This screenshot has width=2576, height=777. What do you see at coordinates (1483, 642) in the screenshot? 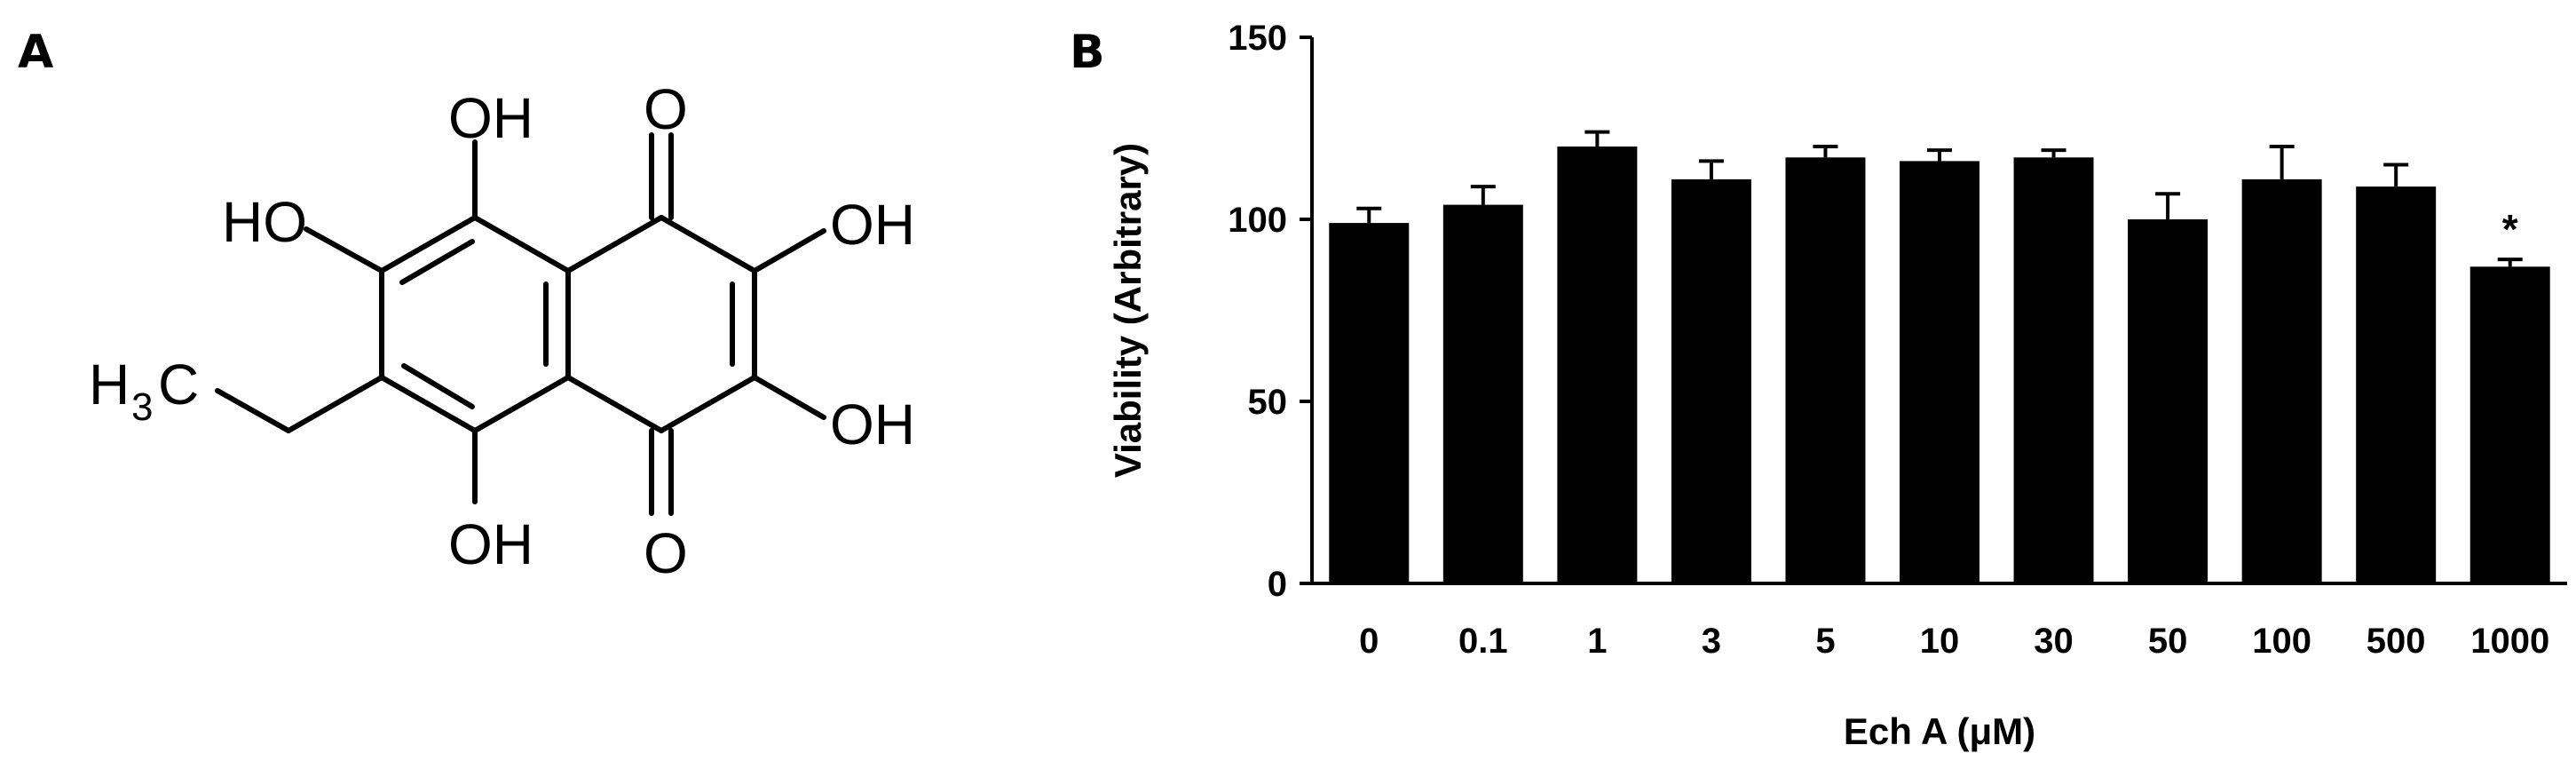
I see `x-tick-label: 0.1` at bounding box center [1483, 642].